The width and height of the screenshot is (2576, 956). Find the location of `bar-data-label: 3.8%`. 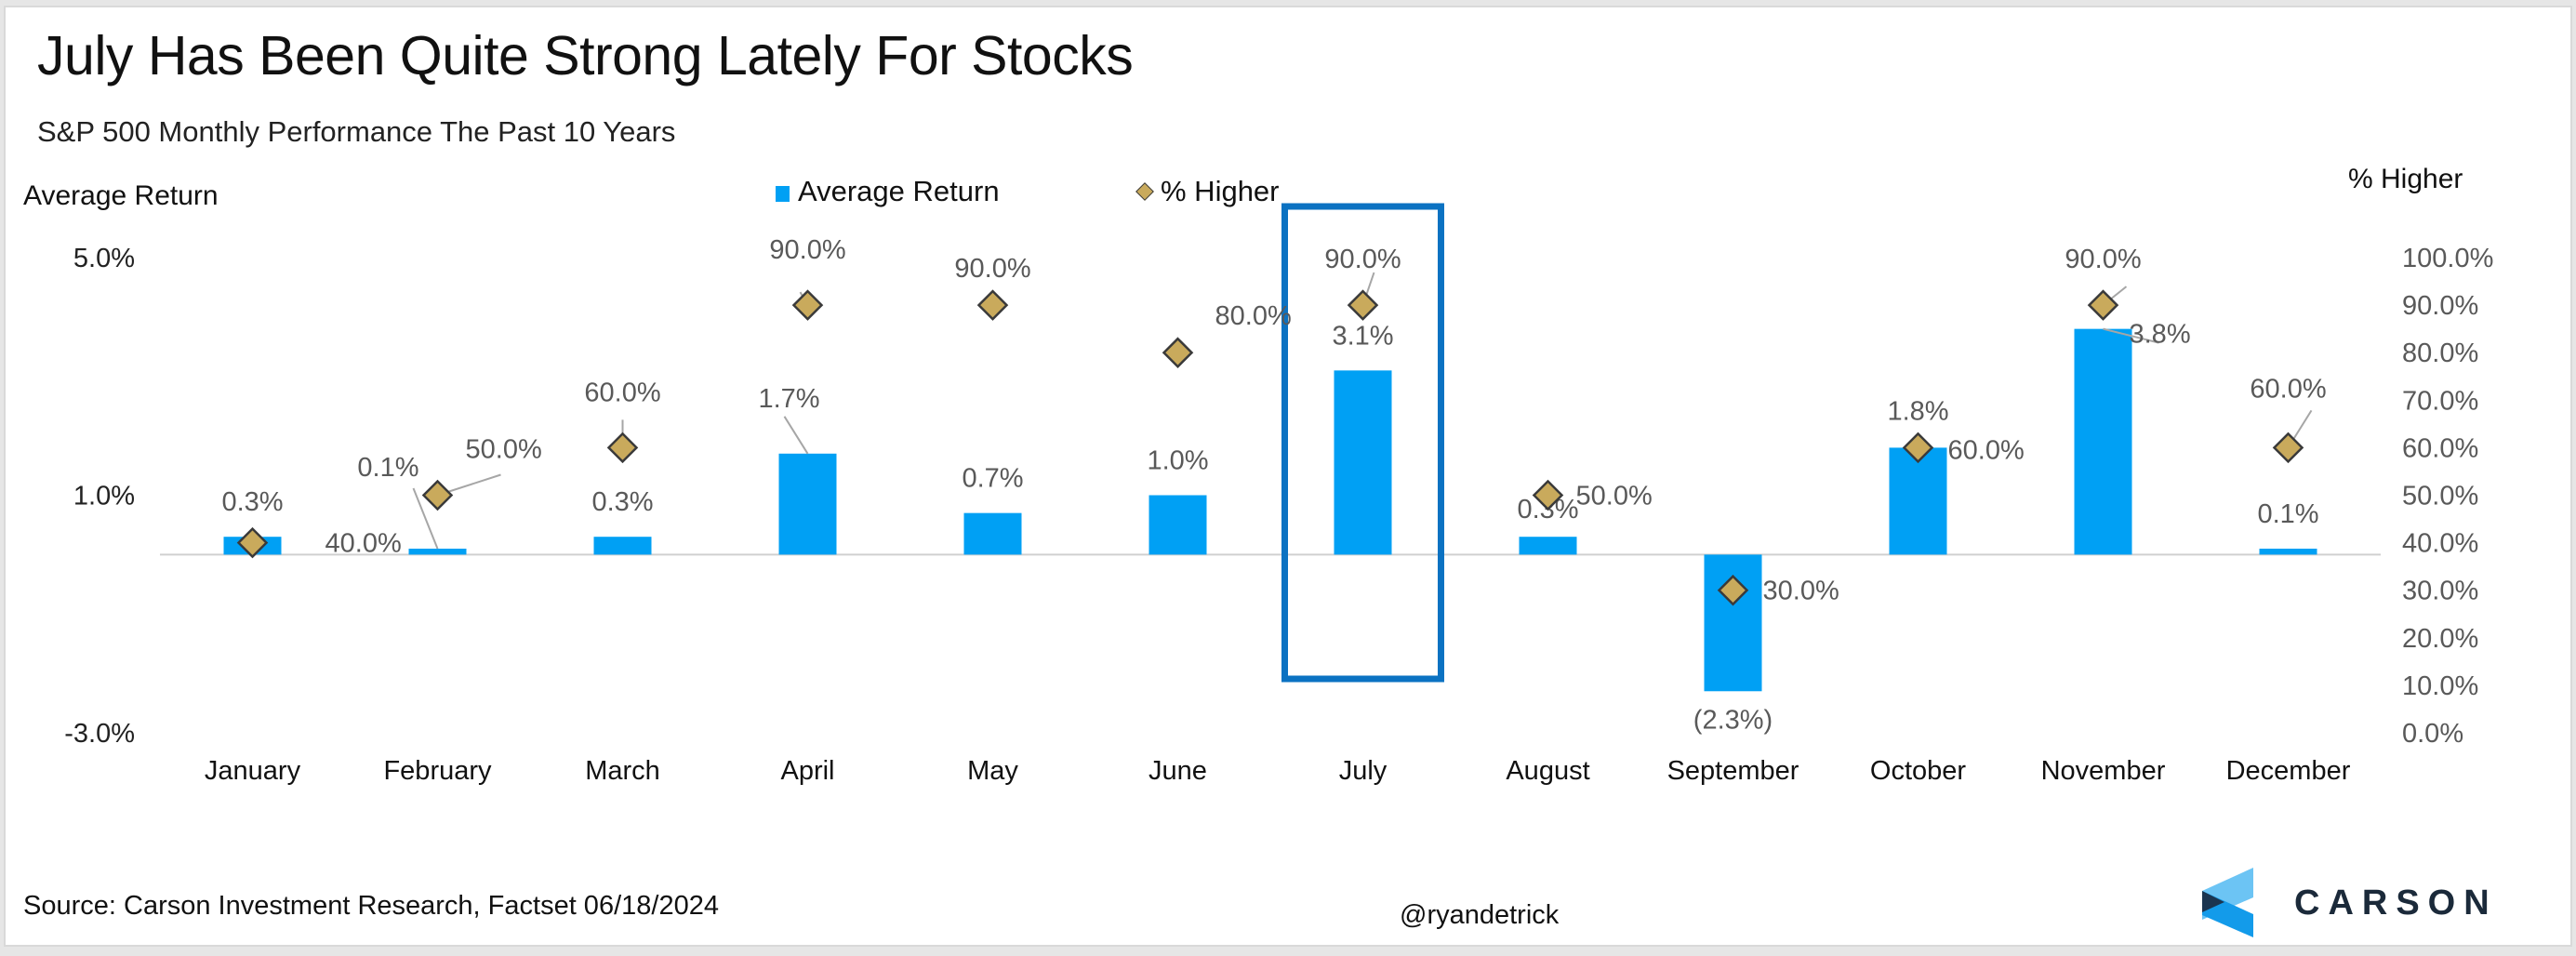

bar-data-label: 3.8% is located at coordinates (2160, 335).